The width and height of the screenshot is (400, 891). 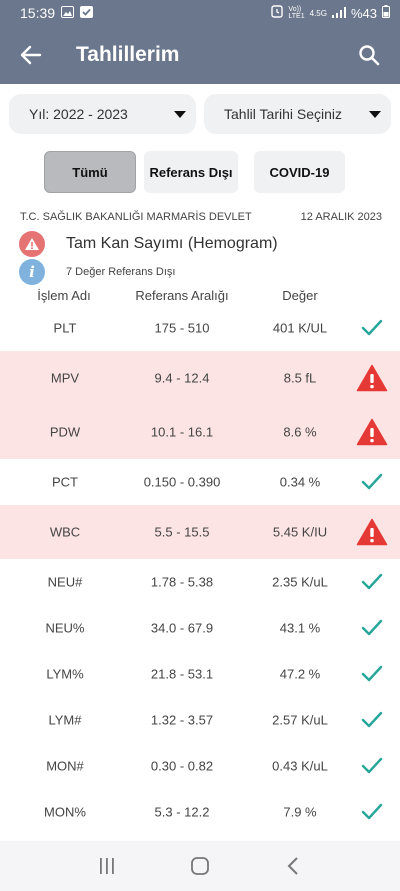 I want to click on date-dropdown-label: Tahlil Tarihi Seçiniz, so click(x=283, y=114).